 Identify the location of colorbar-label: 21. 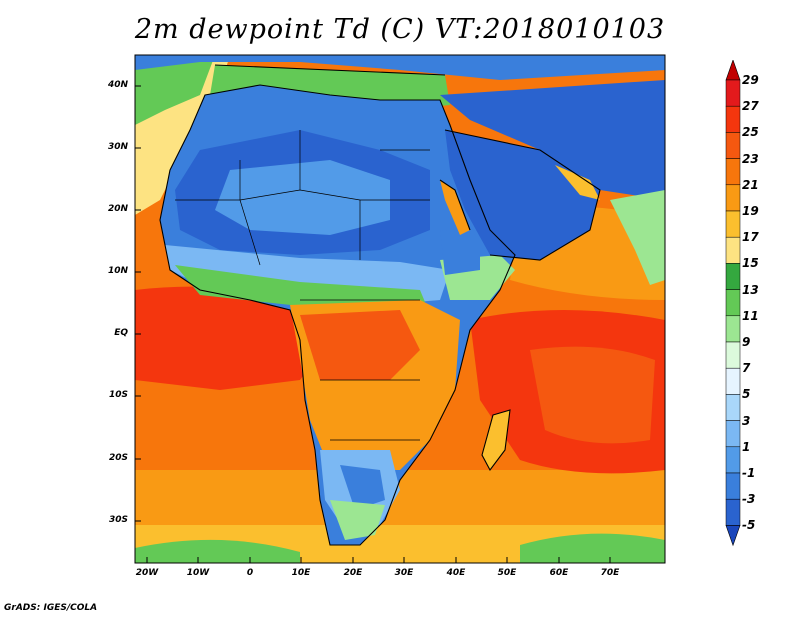
(750, 184).